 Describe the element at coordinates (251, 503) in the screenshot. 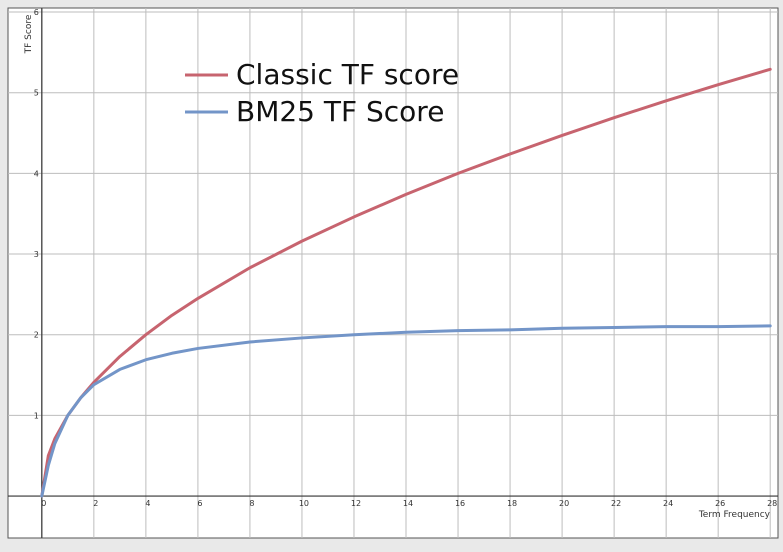

I see `x-tick-label: 8` at that location.